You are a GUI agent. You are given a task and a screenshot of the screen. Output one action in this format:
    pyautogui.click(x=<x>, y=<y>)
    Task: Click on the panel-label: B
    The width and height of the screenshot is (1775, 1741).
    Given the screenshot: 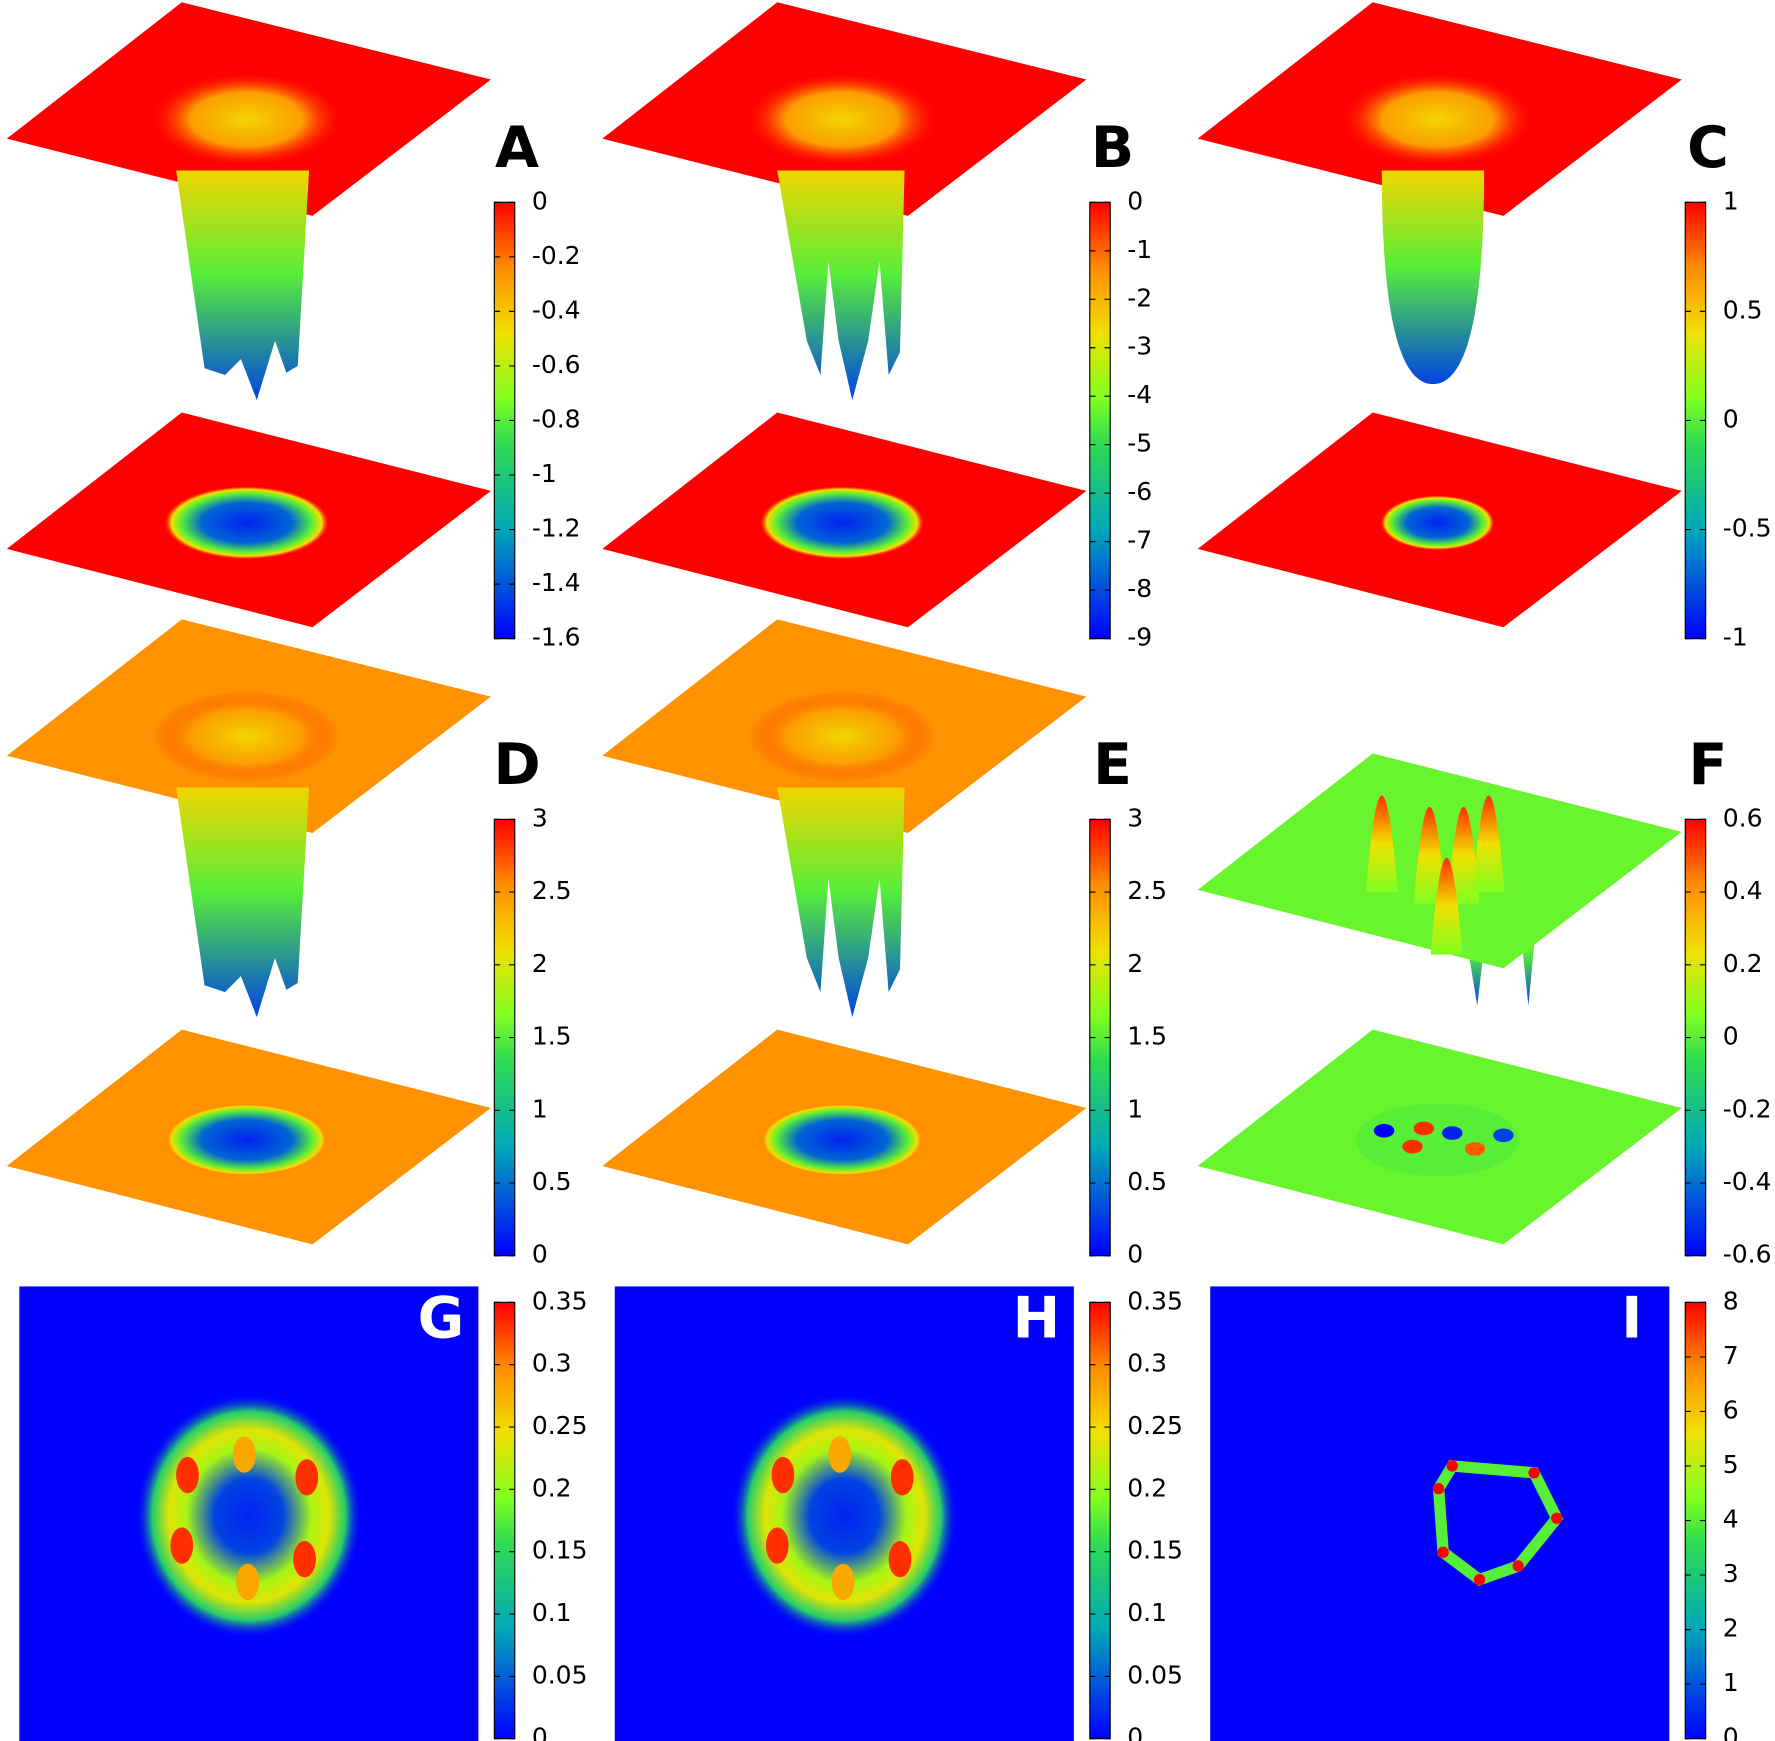 What is the action you would take?
    pyautogui.click(x=1112, y=148)
    